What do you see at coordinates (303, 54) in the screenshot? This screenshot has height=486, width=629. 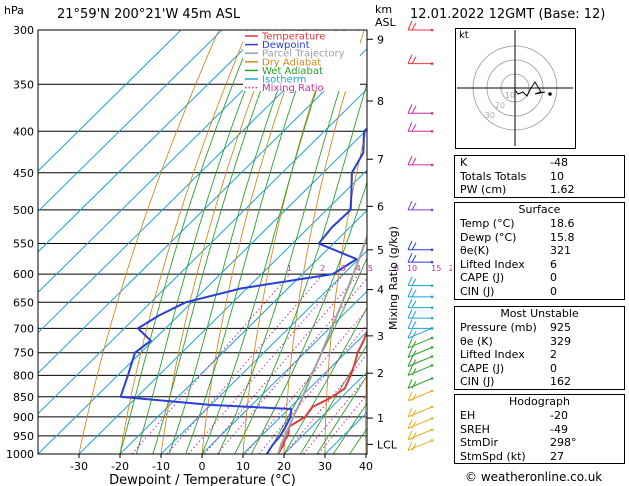 I see `legend-entry: Parcel Trajectory` at bounding box center [303, 54].